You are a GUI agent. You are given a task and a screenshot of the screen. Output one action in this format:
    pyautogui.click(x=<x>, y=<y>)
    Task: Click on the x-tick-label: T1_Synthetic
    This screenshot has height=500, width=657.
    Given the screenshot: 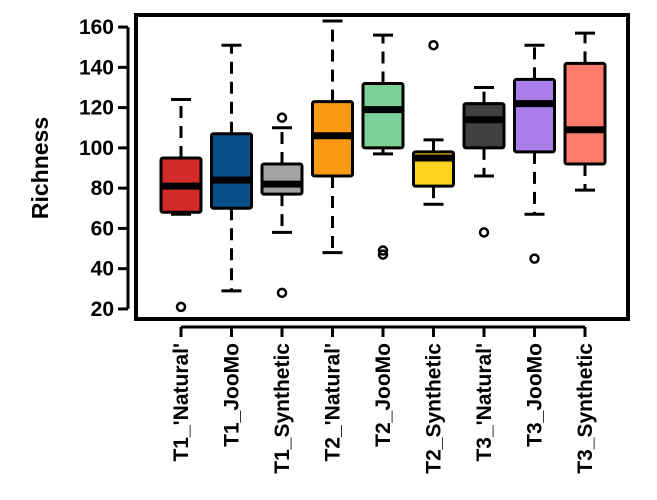 What is the action you would take?
    pyautogui.click(x=282, y=408)
    